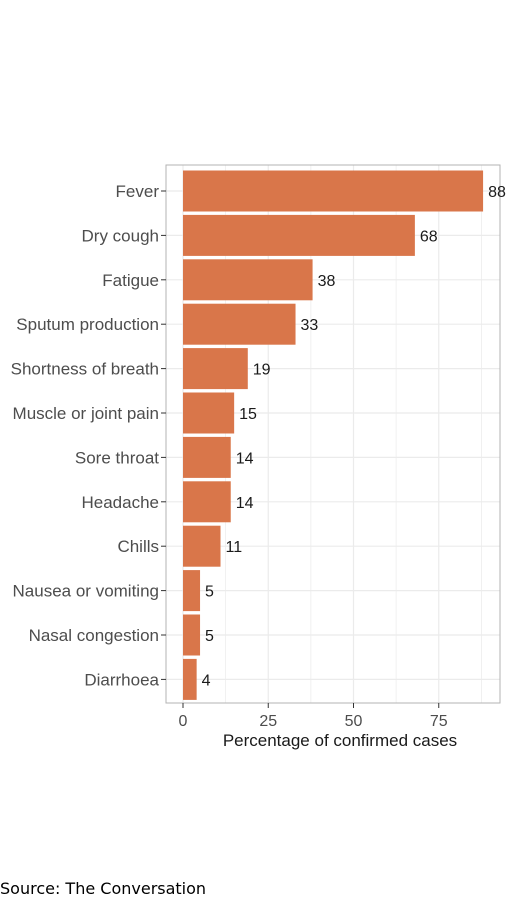  Describe the element at coordinates (183, 721) in the screenshot. I see `x-tick-label: 0` at that location.